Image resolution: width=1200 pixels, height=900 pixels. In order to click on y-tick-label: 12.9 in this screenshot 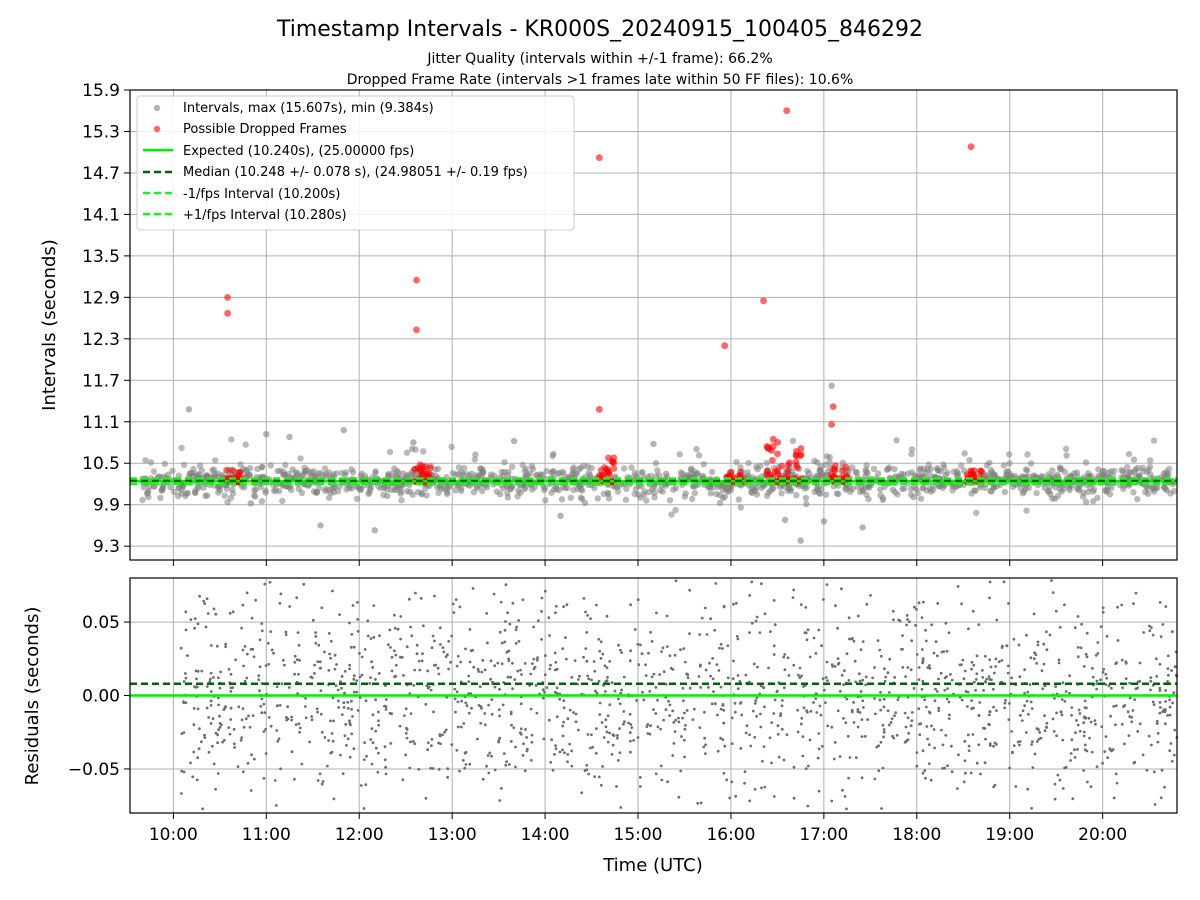, I will do `click(101, 298)`.